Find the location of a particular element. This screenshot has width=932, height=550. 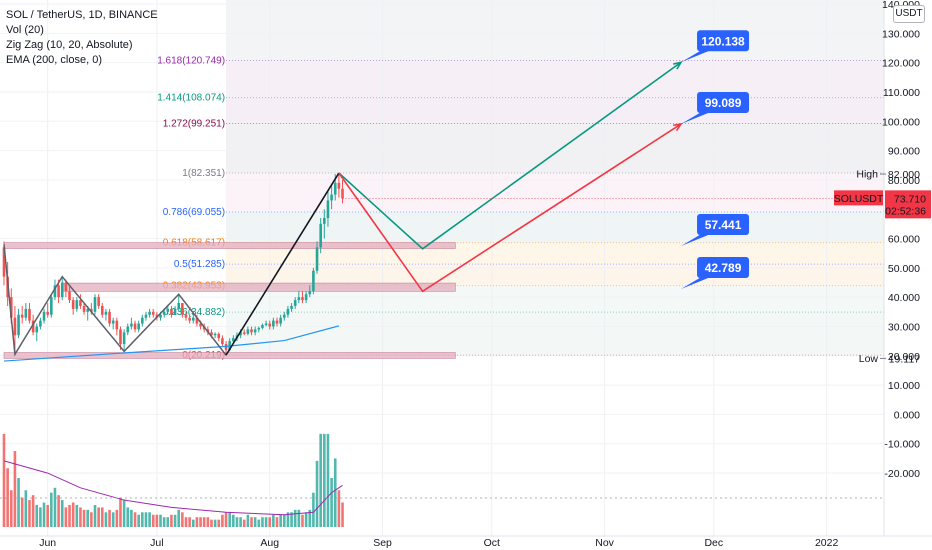

currency-badge: USDT is located at coordinates (909, 14).